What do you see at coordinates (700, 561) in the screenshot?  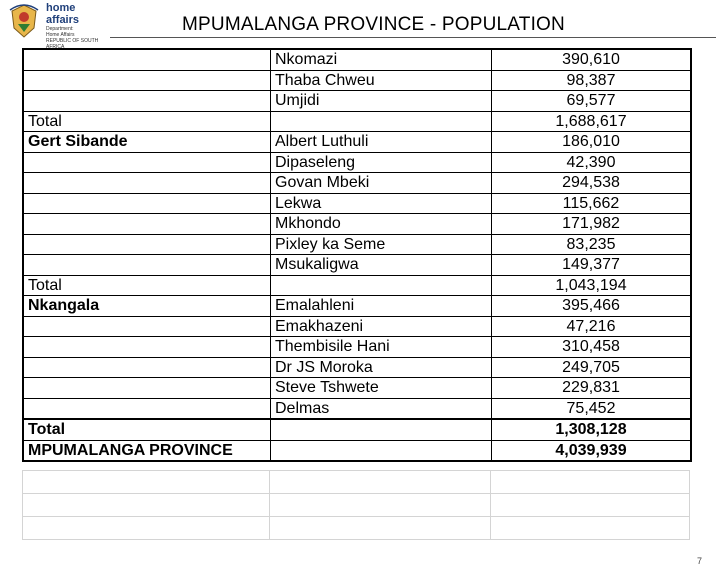 I see `page-number: 7` at bounding box center [700, 561].